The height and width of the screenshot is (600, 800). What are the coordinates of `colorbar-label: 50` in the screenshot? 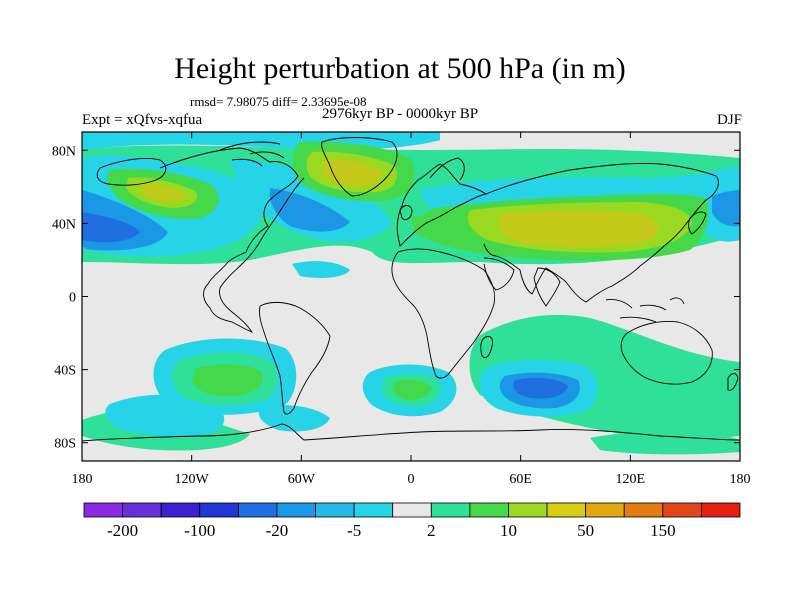 It's located at (585, 530).